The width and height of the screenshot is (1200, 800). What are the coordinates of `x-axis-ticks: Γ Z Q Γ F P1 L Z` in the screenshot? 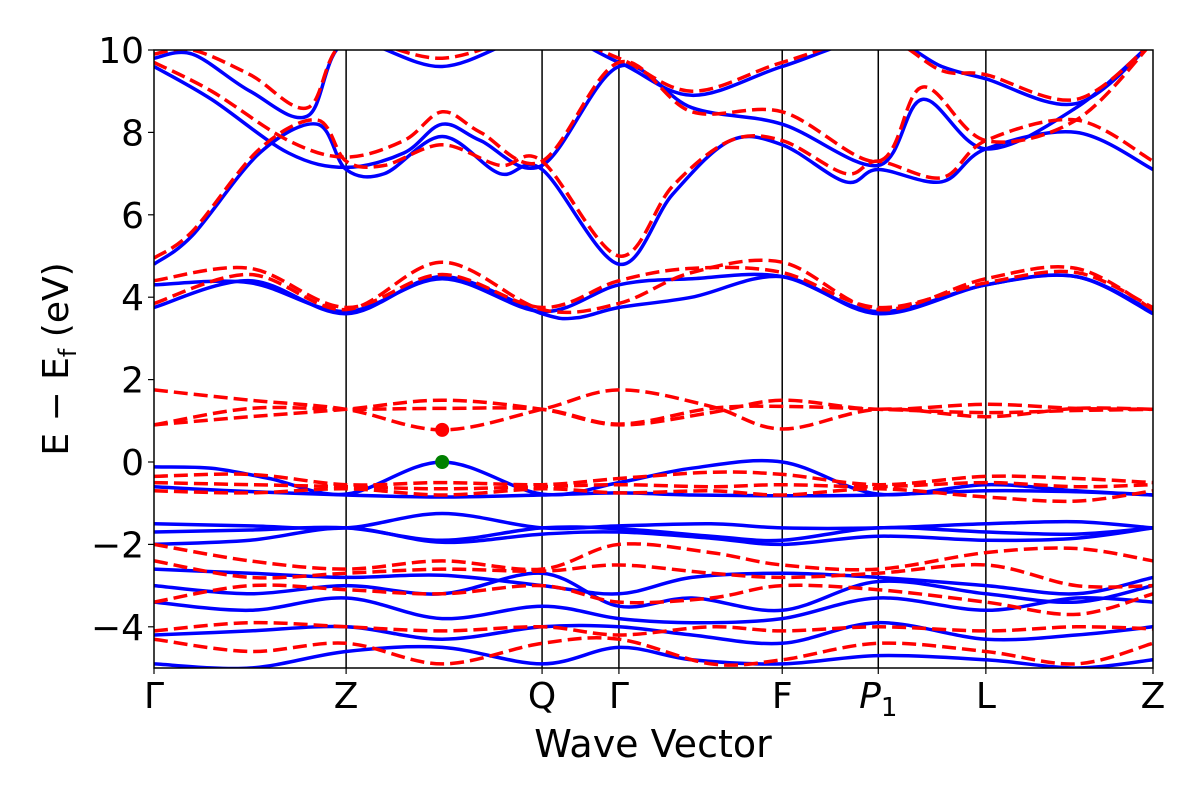 It's located at (654, 695).